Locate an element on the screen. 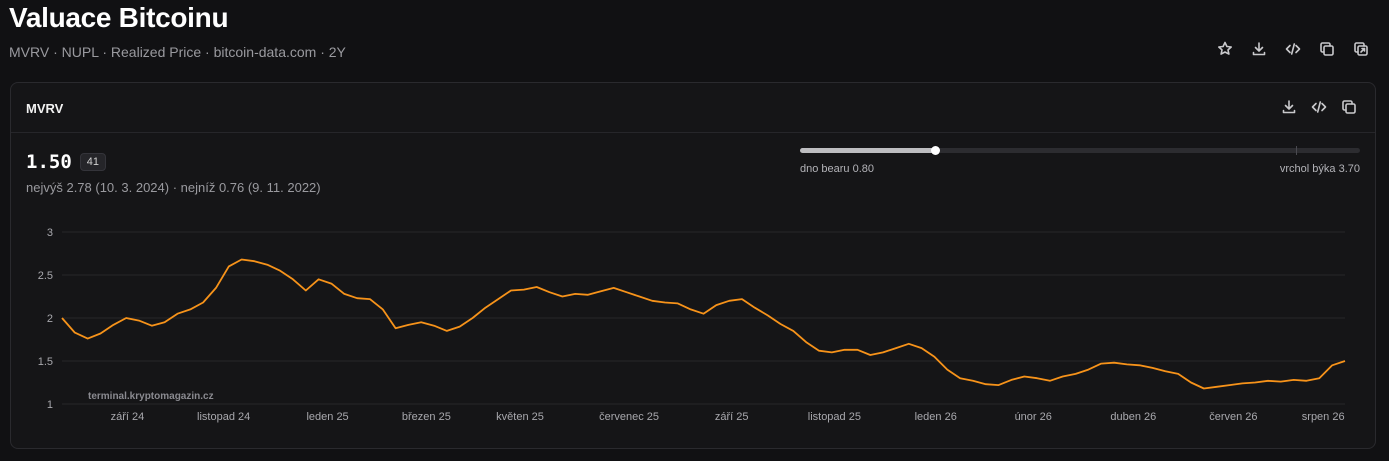 This screenshot has width=1389, height=461. gauge-track is located at coordinates (1080, 150).